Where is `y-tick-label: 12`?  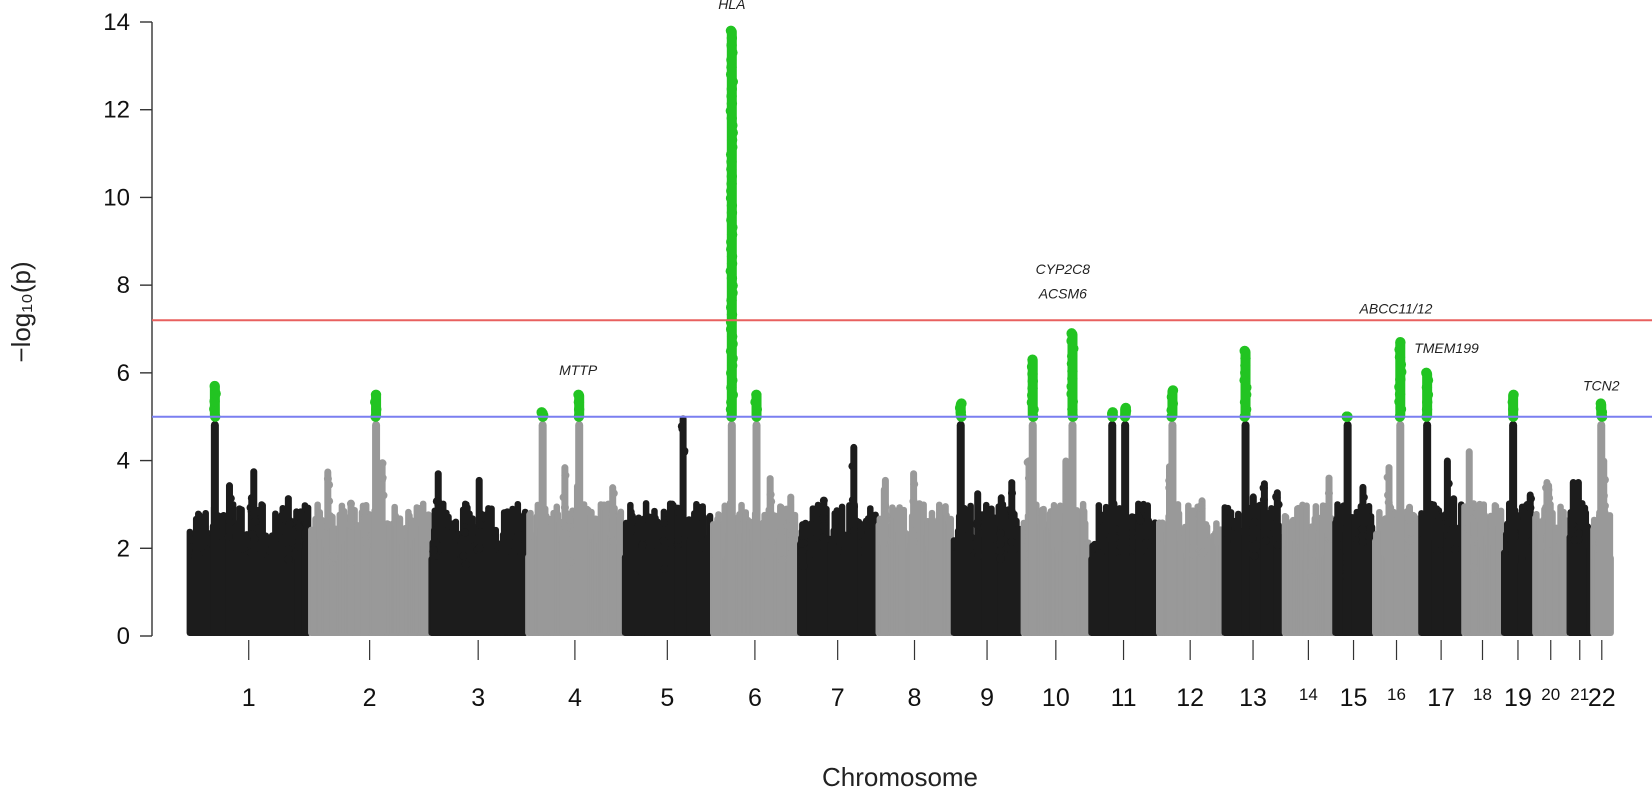 y-tick-label: 12 is located at coordinates (116, 110).